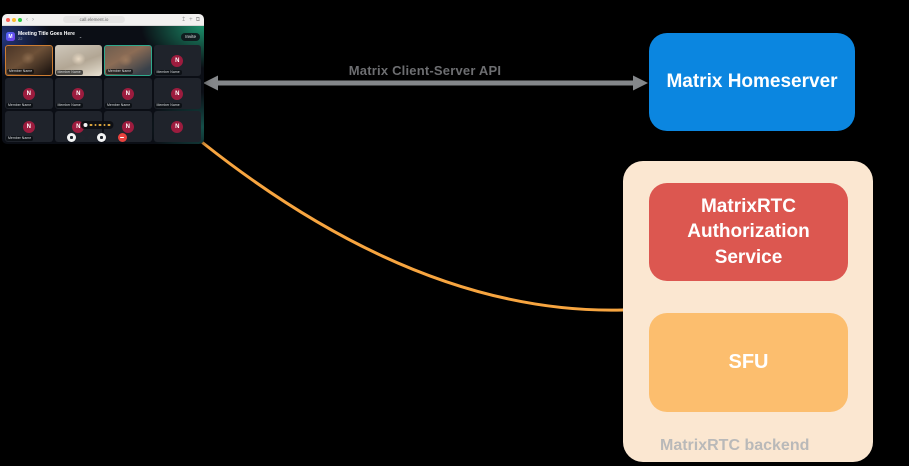 The image size is (909, 466). What do you see at coordinates (20, 19) in the screenshot?
I see `zoom-window-button` at bounding box center [20, 19].